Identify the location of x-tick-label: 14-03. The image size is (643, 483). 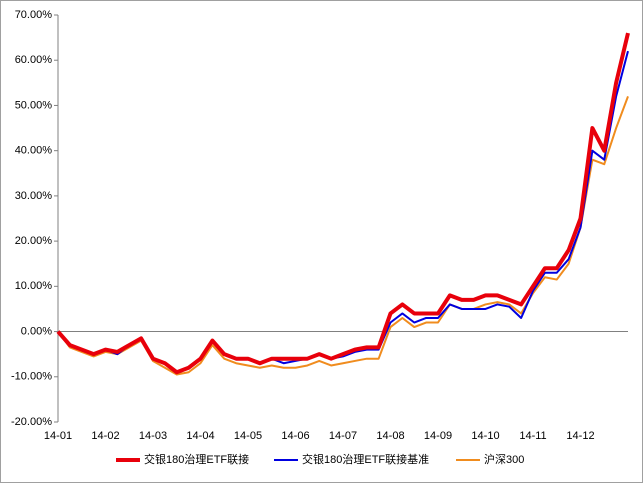
(153, 436).